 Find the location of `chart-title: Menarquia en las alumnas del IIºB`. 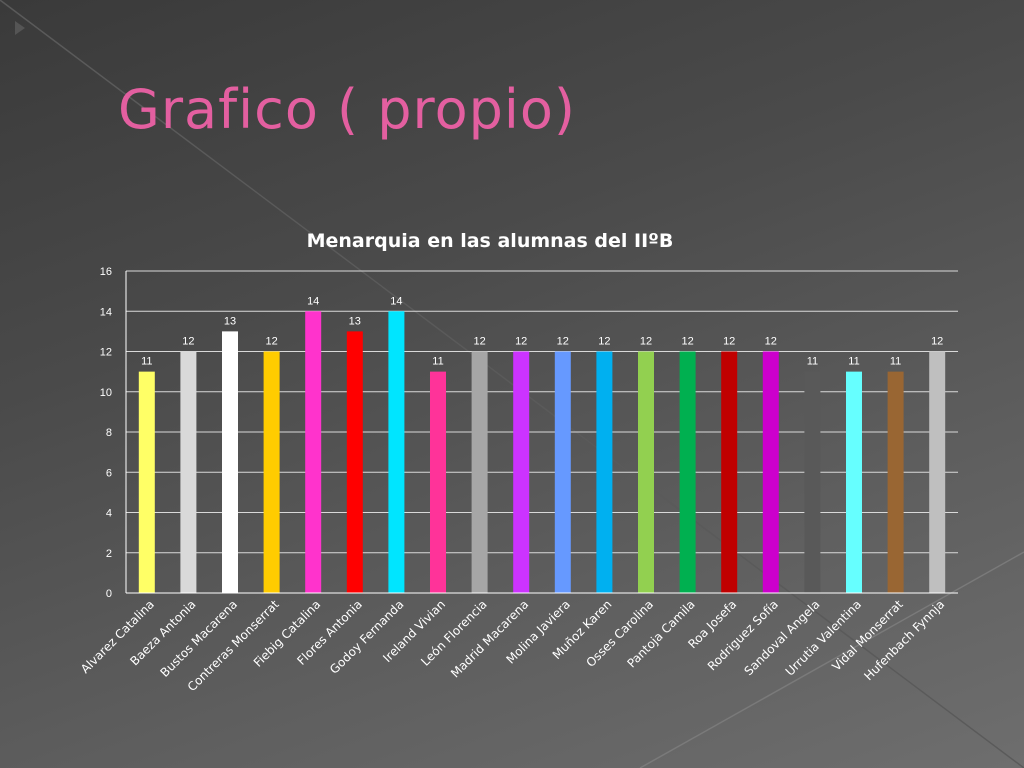

chart-title: Menarquia en las alumnas del IIºB is located at coordinates (490, 241).